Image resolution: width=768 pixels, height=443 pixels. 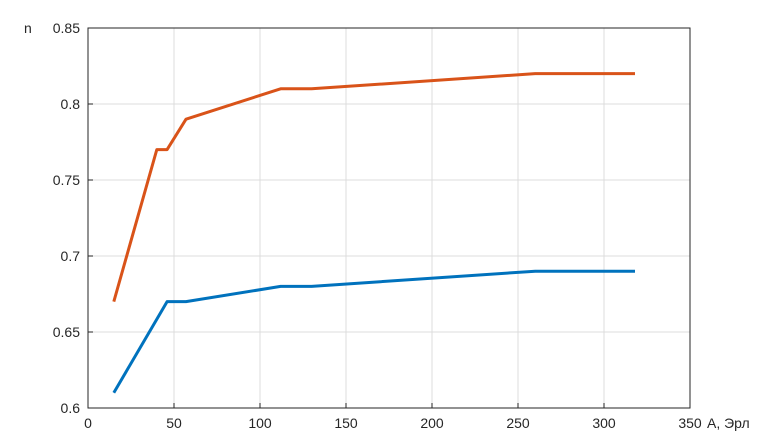 I want to click on y-tick-label: 0.7, so click(x=71, y=256).